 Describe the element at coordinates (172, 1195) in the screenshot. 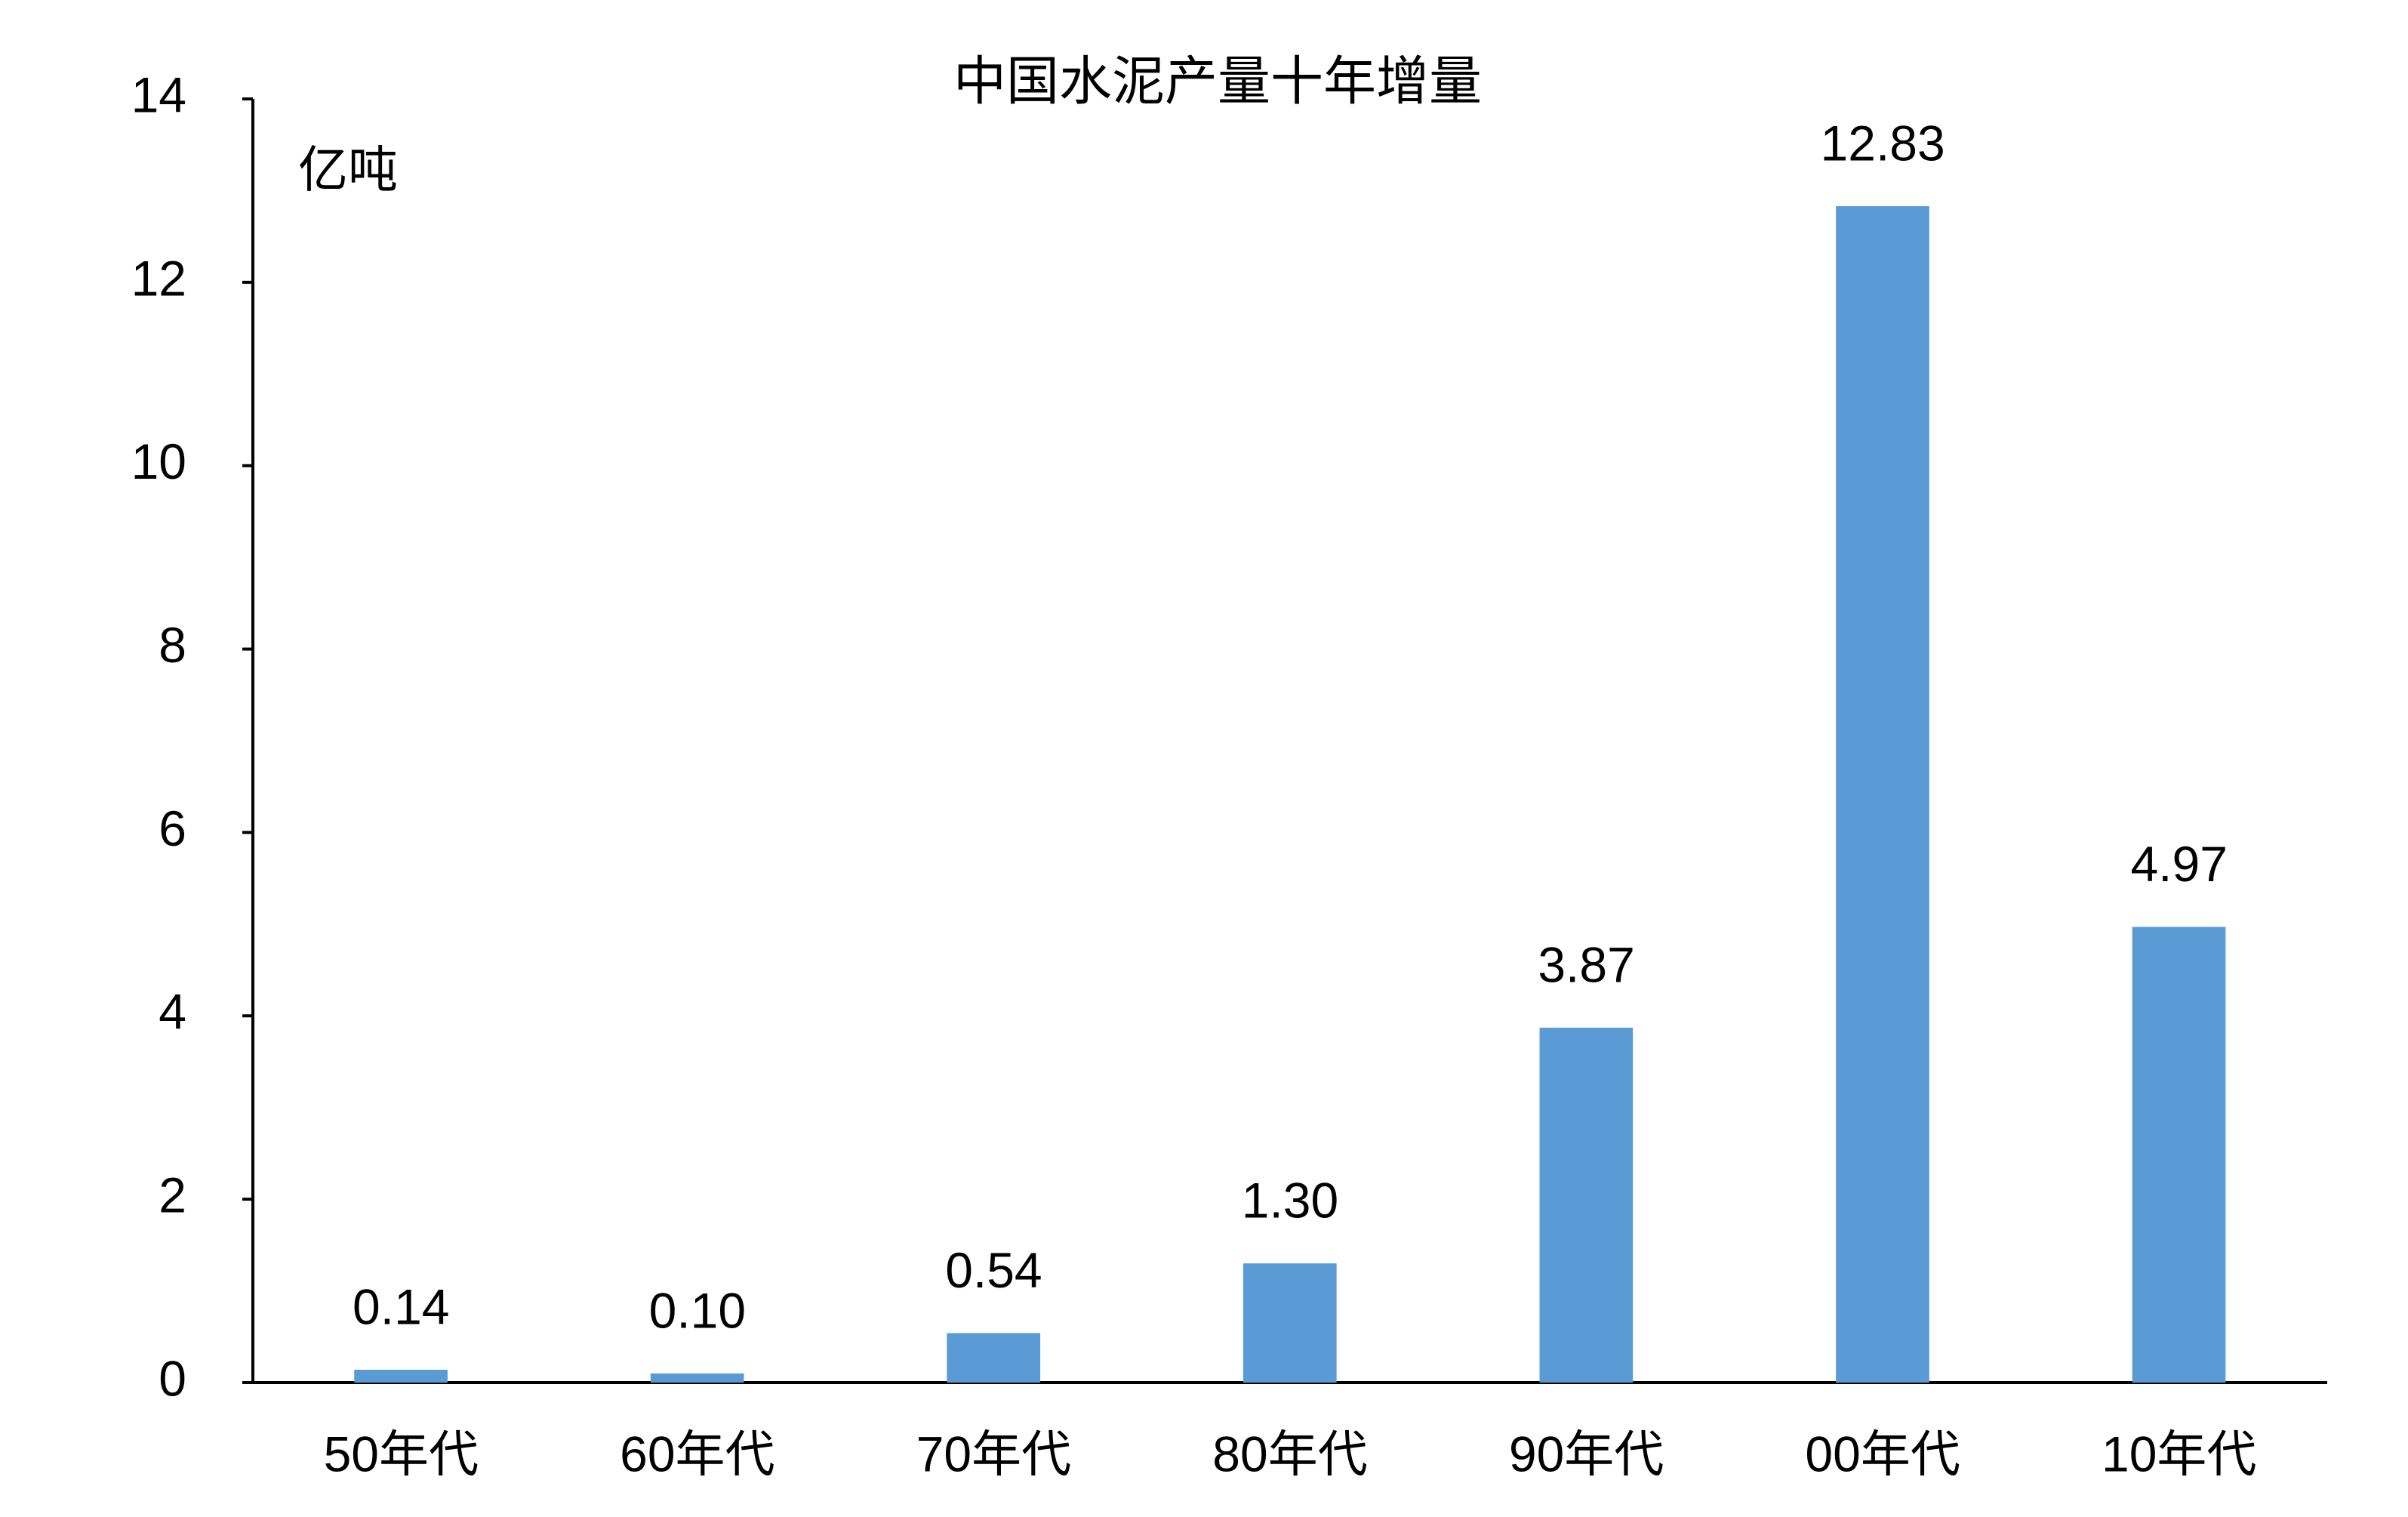

I see `y-tick-label: 2` at that location.